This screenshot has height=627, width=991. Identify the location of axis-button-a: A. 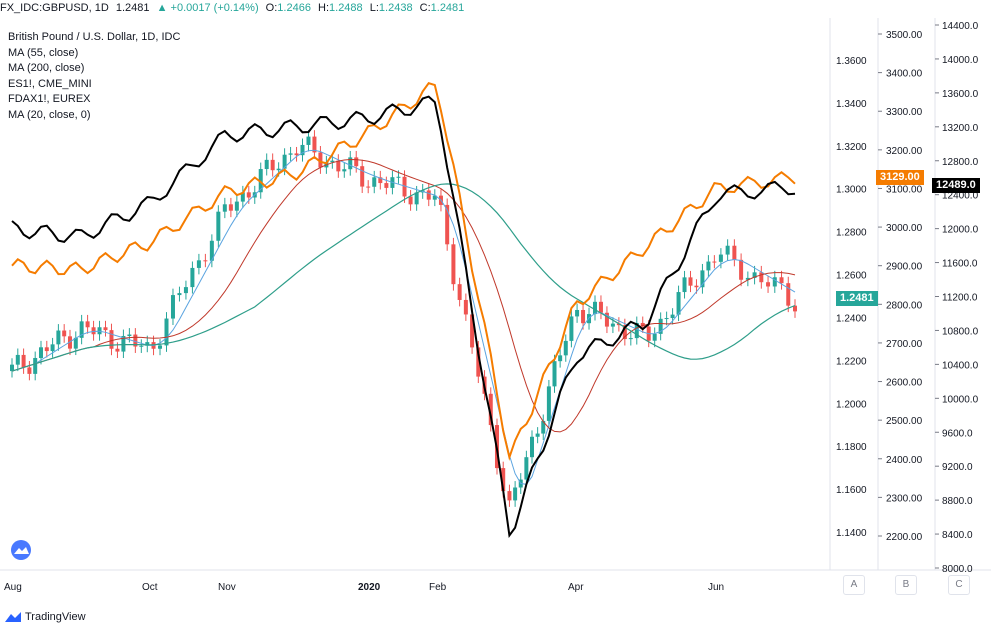
(854, 585).